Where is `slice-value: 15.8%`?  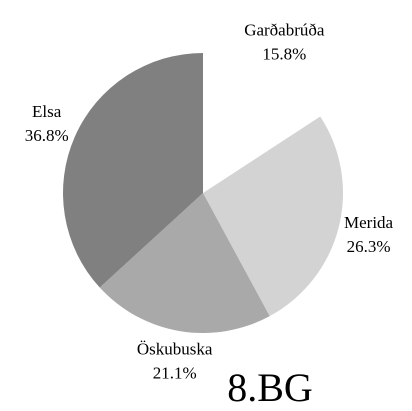 slice-value: 15.8% is located at coordinates (284, 54).